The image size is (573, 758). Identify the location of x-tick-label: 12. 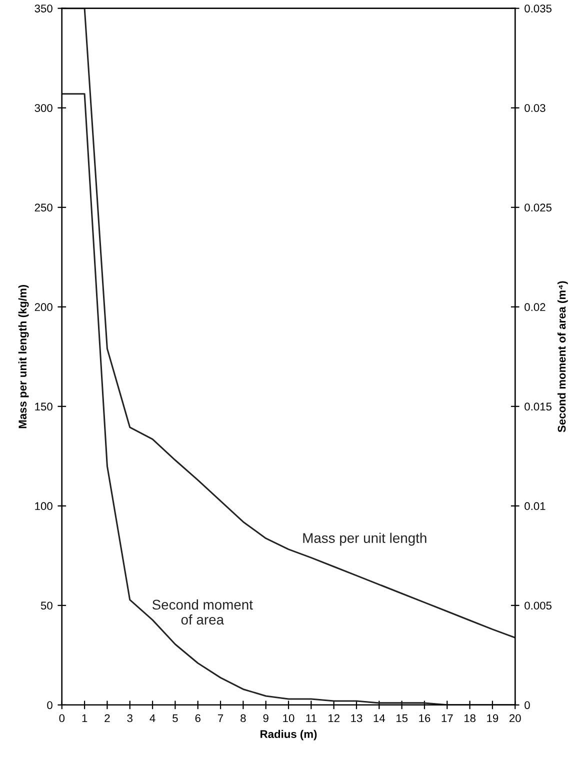
(334, 718).